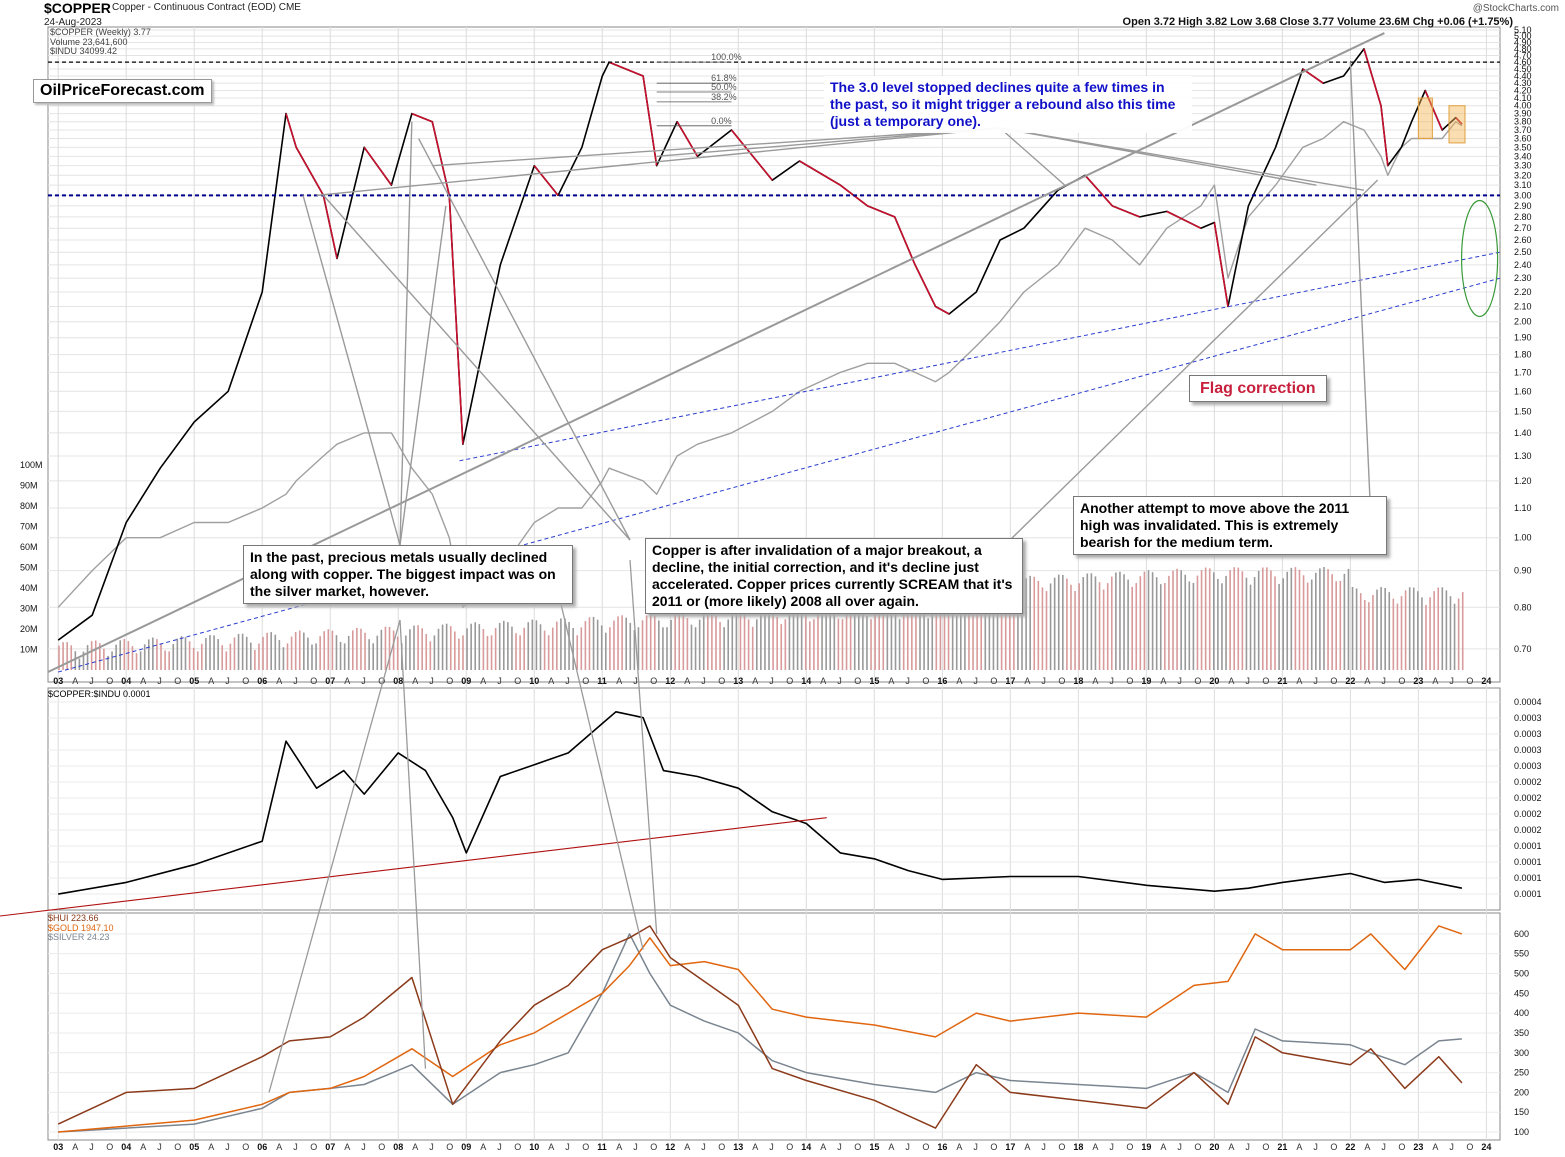  Describe the element at coordinates (1523, 139) in the screenshot. I see `price-tick-label: 3.60` at that location.